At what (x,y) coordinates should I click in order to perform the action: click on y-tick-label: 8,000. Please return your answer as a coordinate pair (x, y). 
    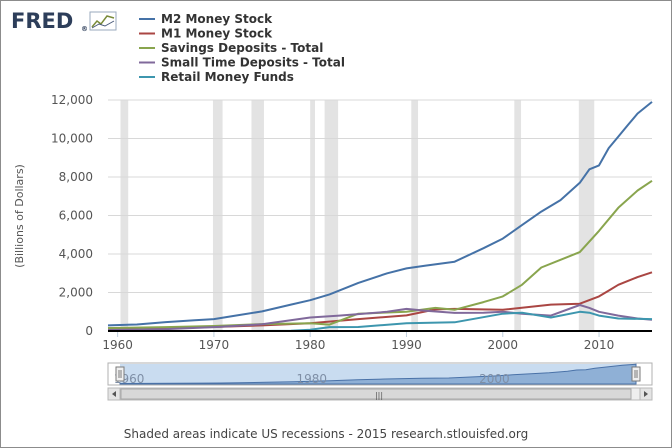
    Looking at the image, I should click on (76, 177).